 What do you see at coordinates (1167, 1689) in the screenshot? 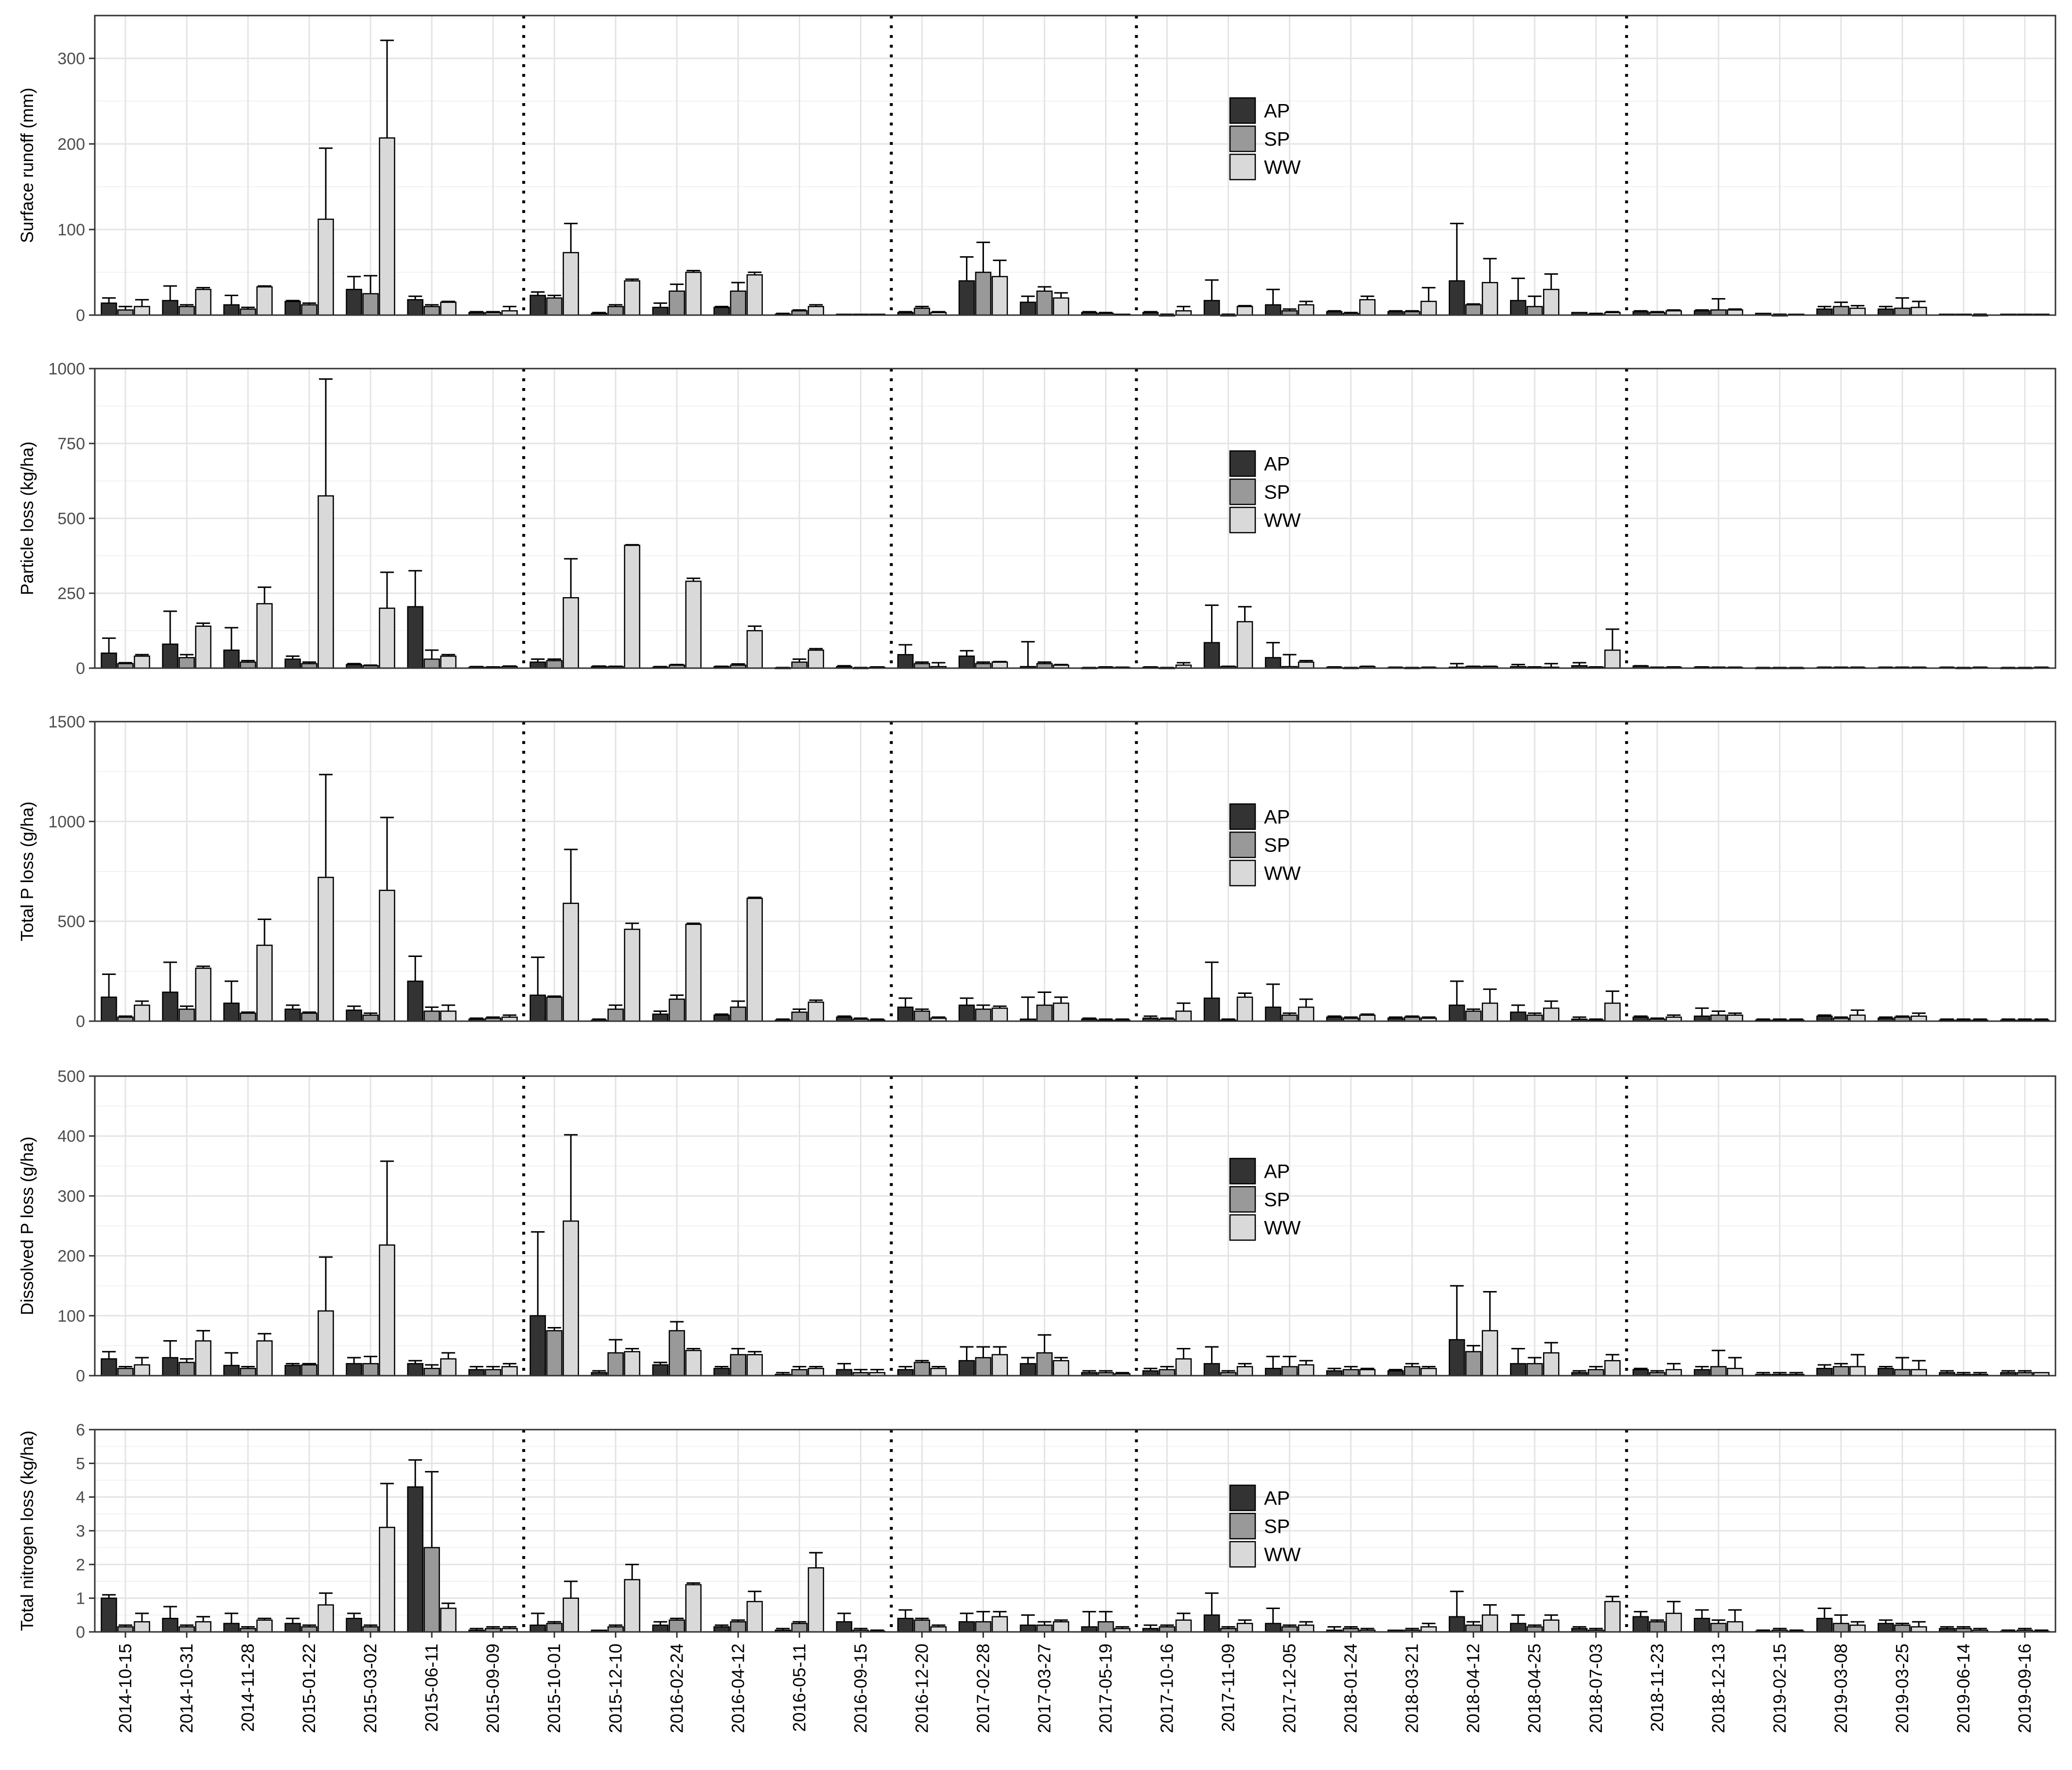
I see `x-tick-label: 2017-10-16` at bounding box center [1167, 1689].